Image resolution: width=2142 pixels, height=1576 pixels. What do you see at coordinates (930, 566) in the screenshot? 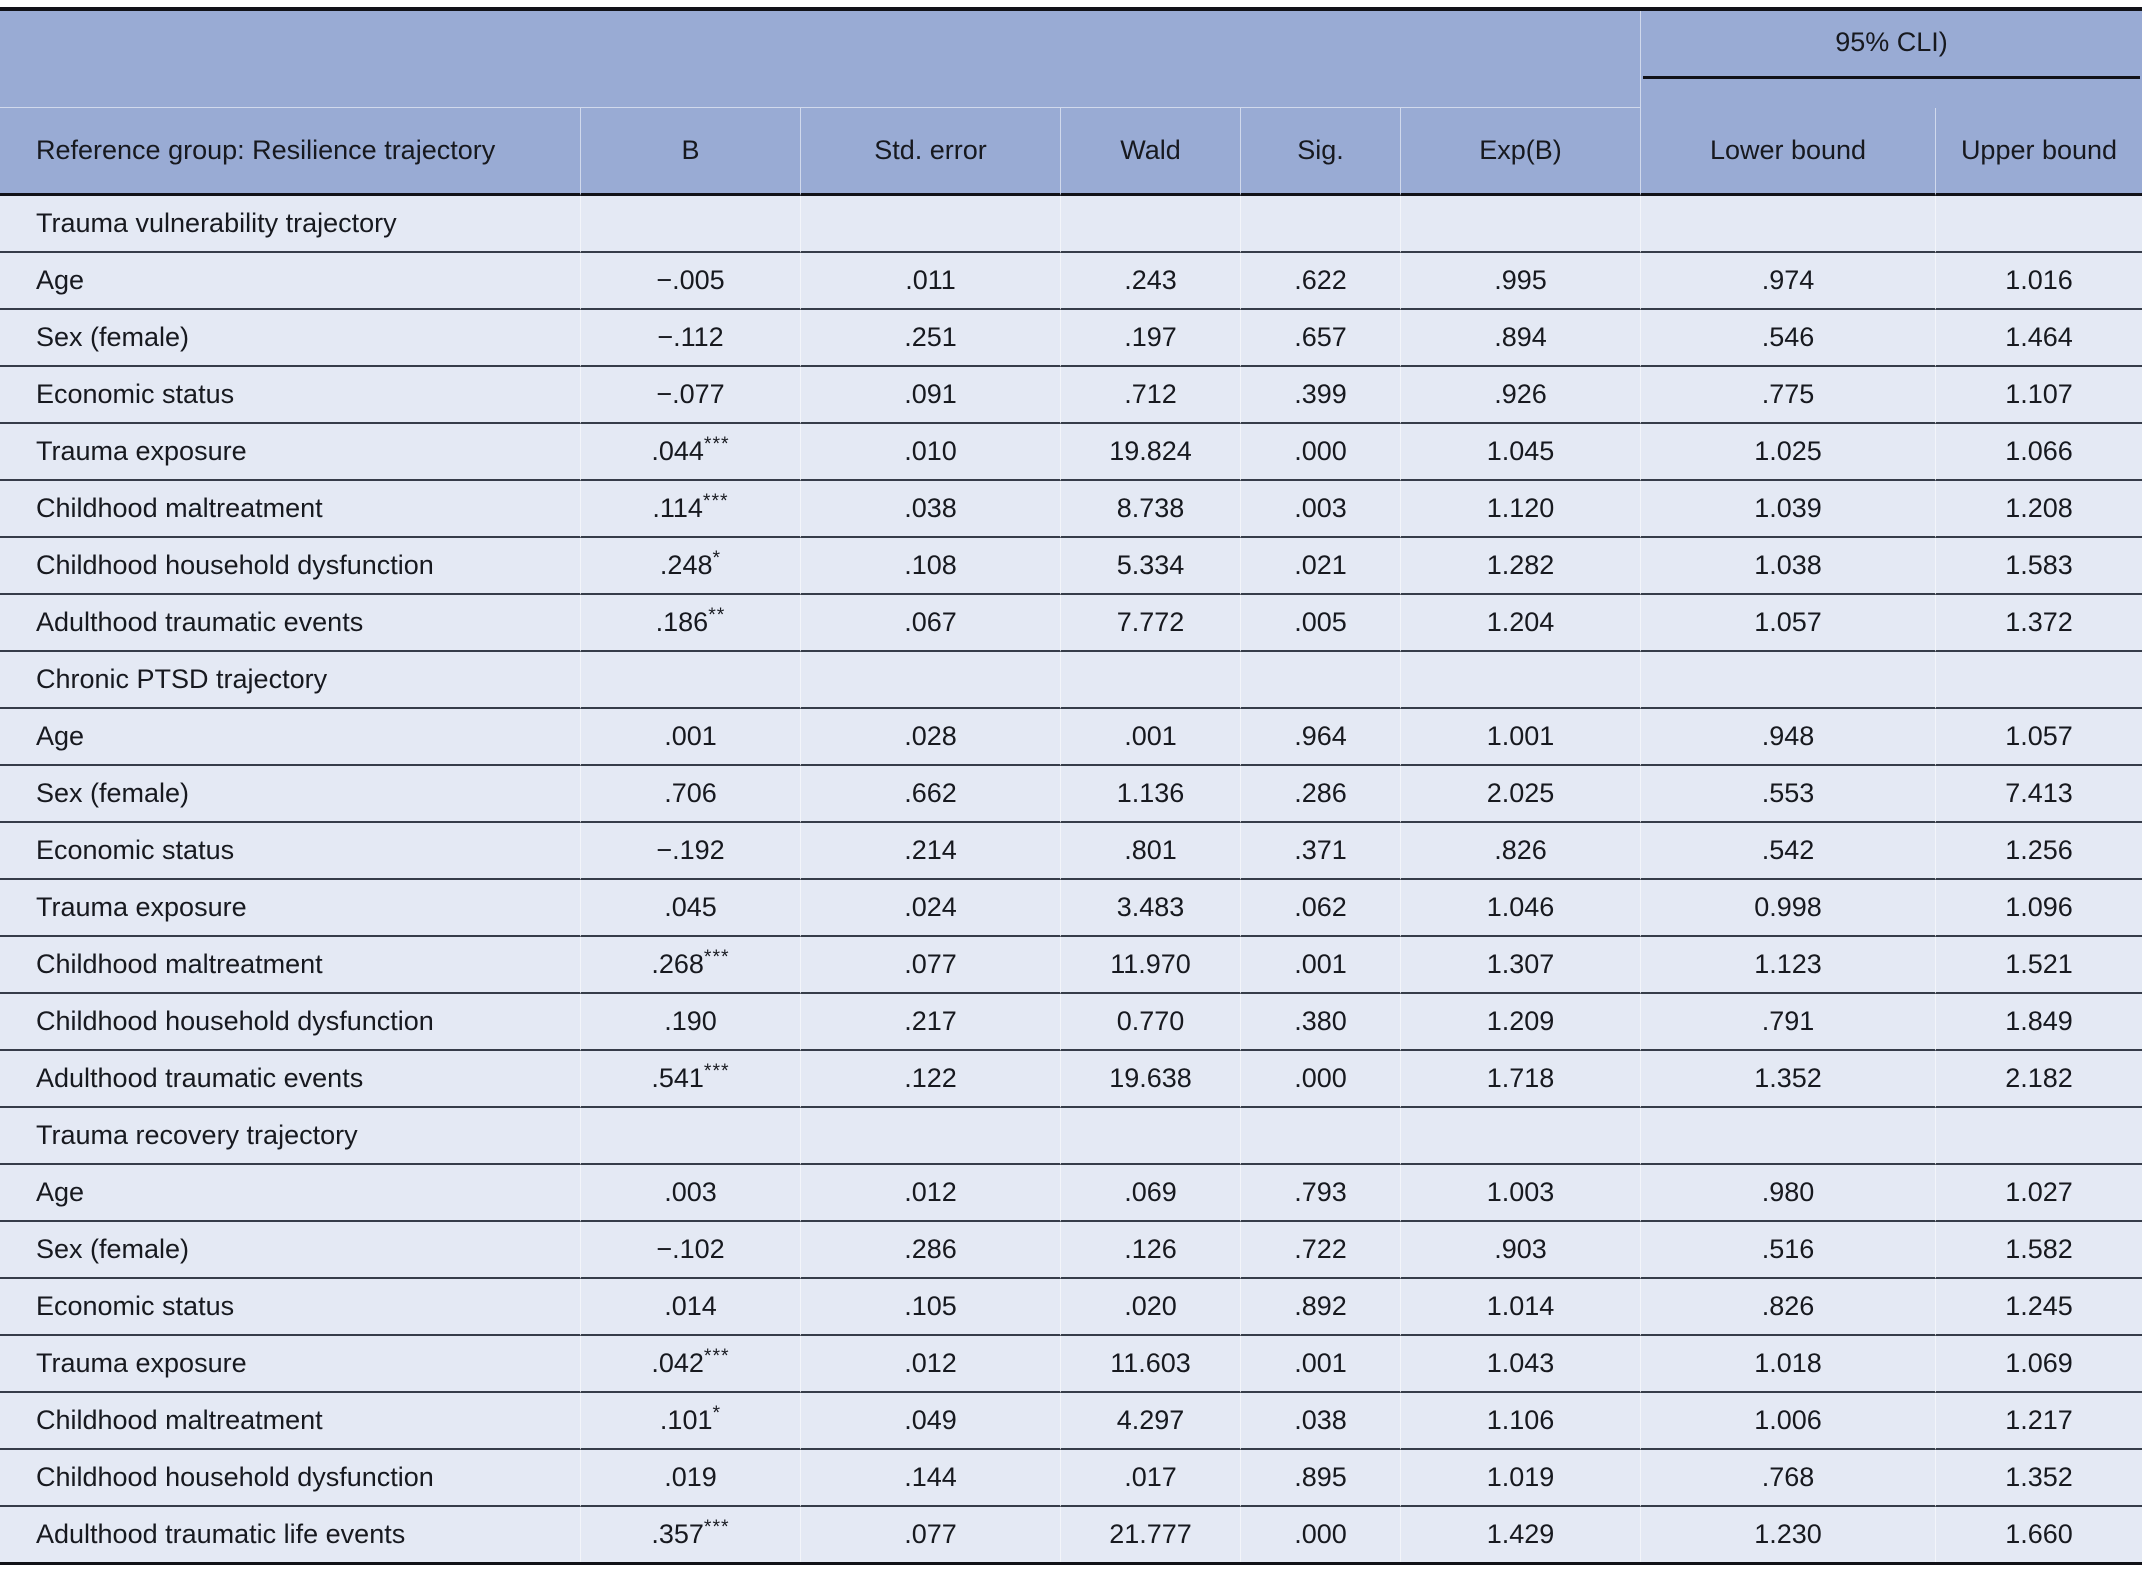
I see `cell-std-error: .108` at bounding box center [930, 566].